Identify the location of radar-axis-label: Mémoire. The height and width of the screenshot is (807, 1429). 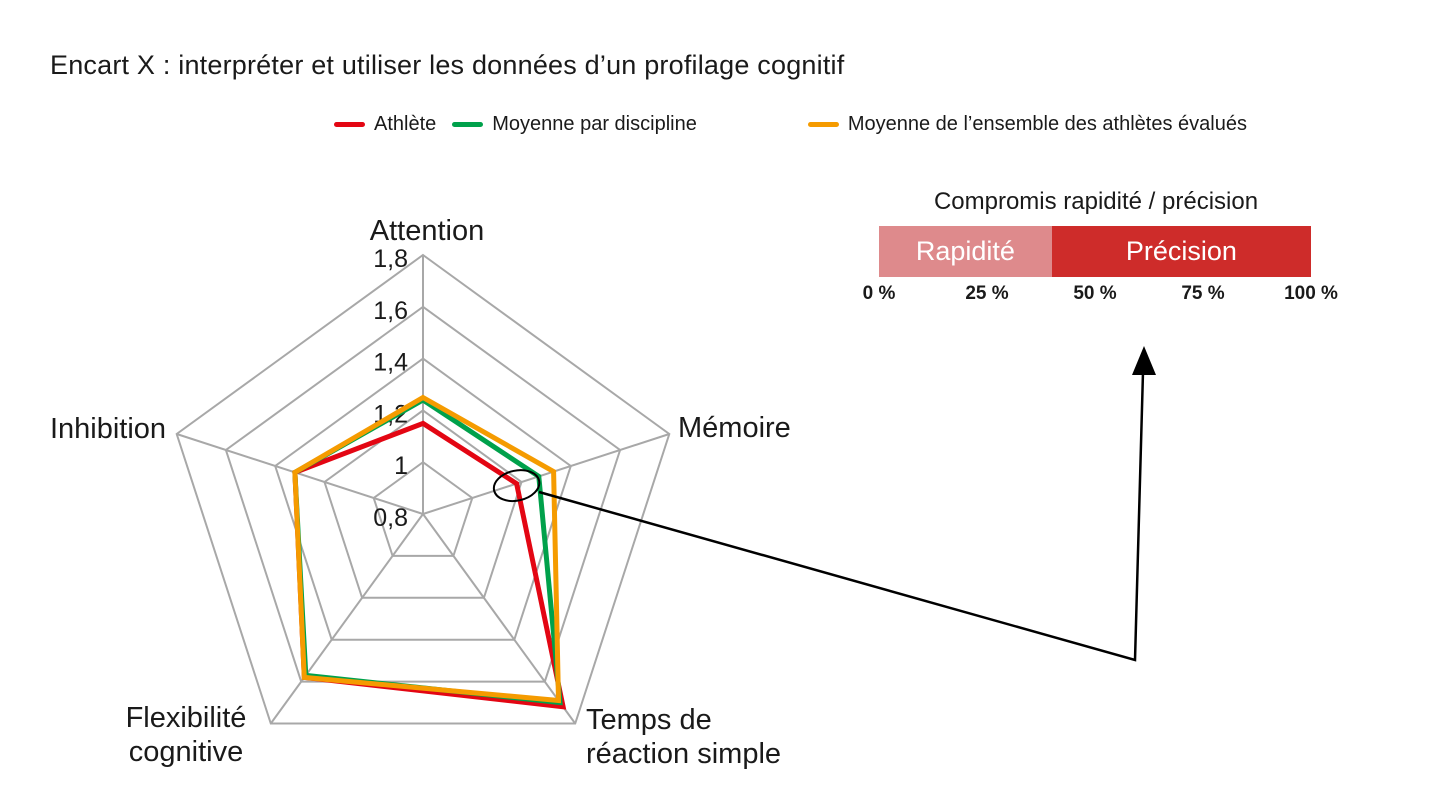
(734, 428).